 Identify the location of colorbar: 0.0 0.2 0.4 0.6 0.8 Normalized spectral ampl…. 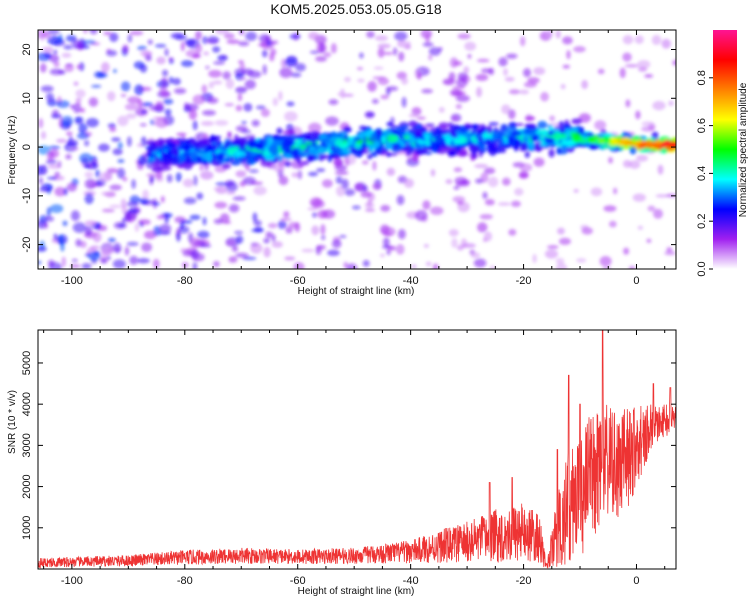
(722, 153).